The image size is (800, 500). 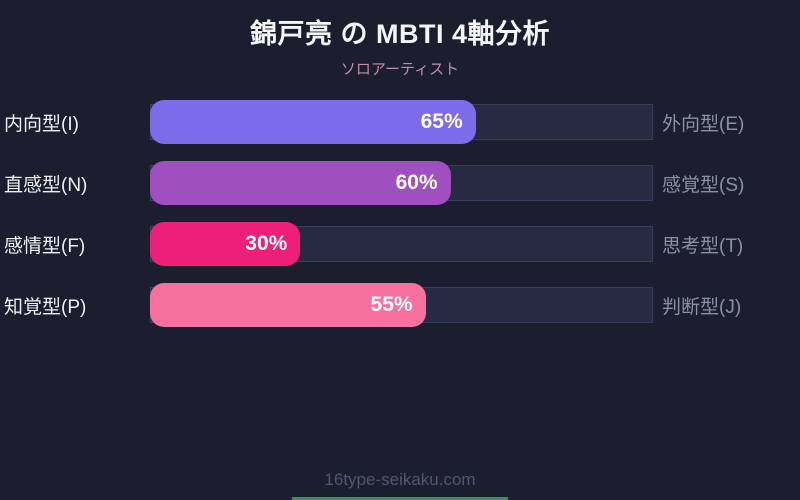 What do you see at coordinates (45, 246) in the screenshot?
I see `axis-left-label: 感情型(F)` at bounding box center [45, 246].